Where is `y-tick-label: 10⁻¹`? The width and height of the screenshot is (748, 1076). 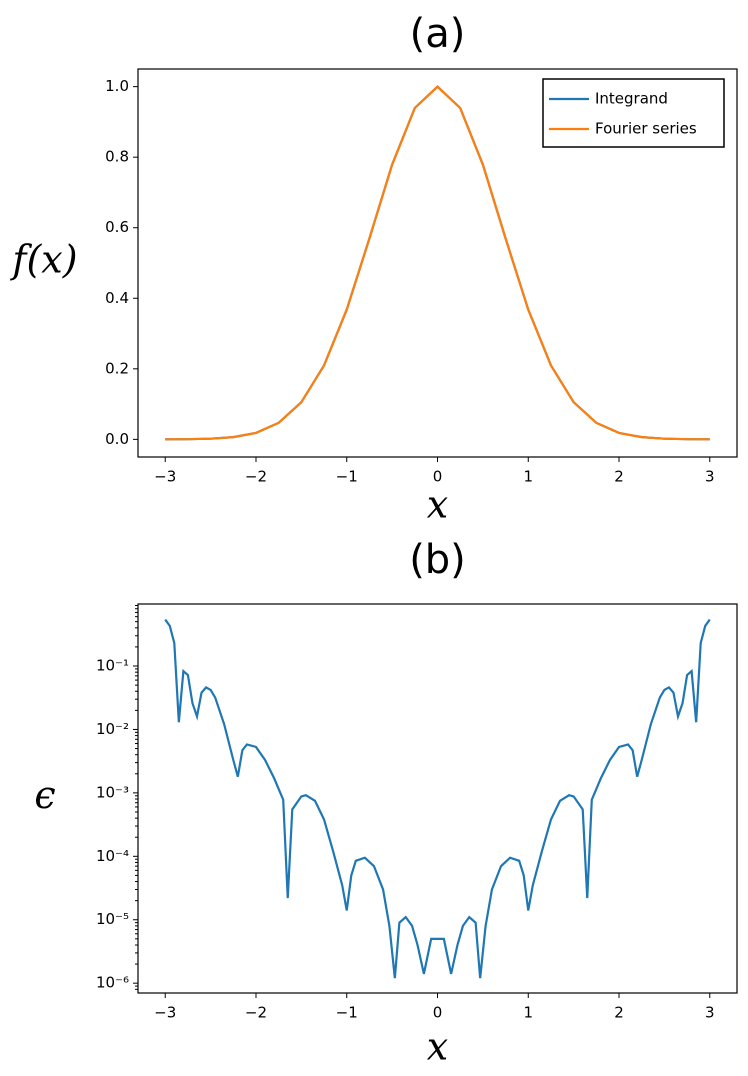
y-tick-label: 10⁻¹ is located at coordinates (112, 666).